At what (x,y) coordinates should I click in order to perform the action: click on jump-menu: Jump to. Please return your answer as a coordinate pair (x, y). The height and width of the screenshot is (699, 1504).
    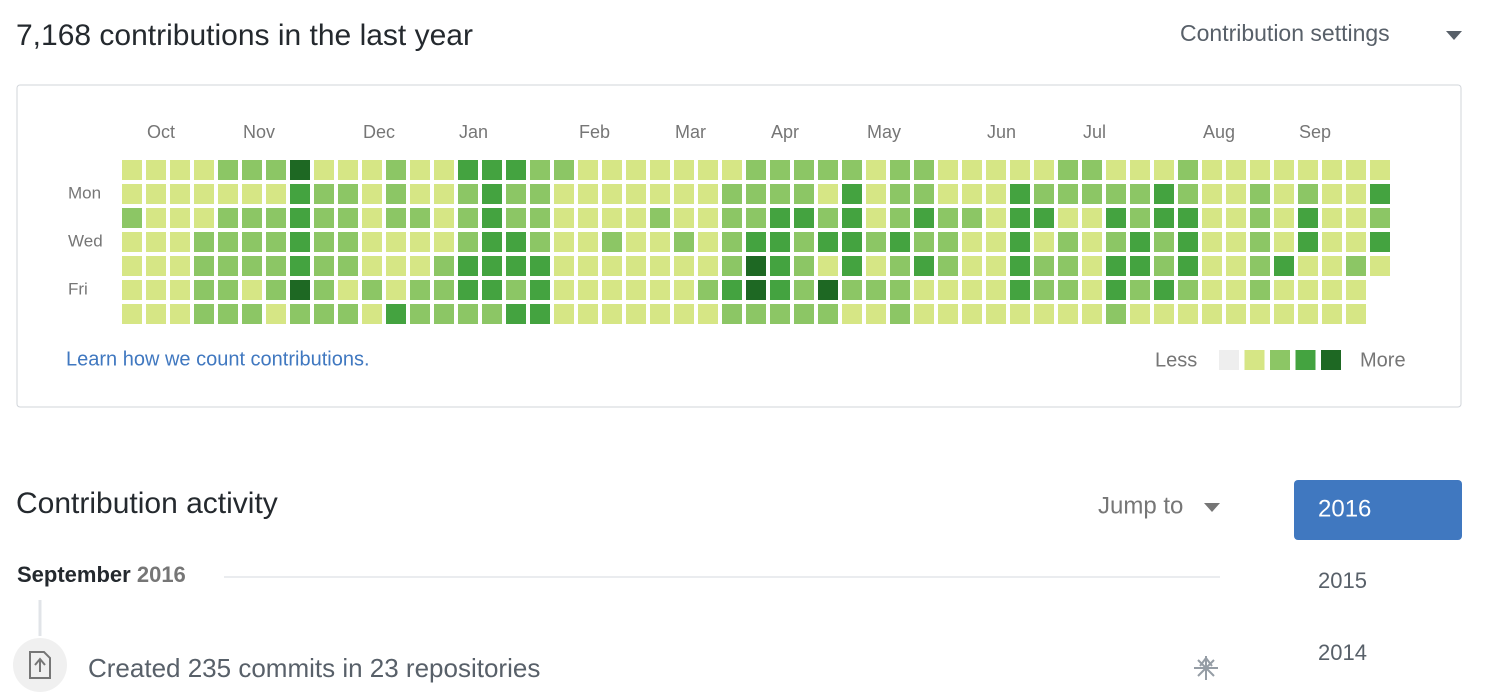
    Looking at the image, I should click on (1140, 505).